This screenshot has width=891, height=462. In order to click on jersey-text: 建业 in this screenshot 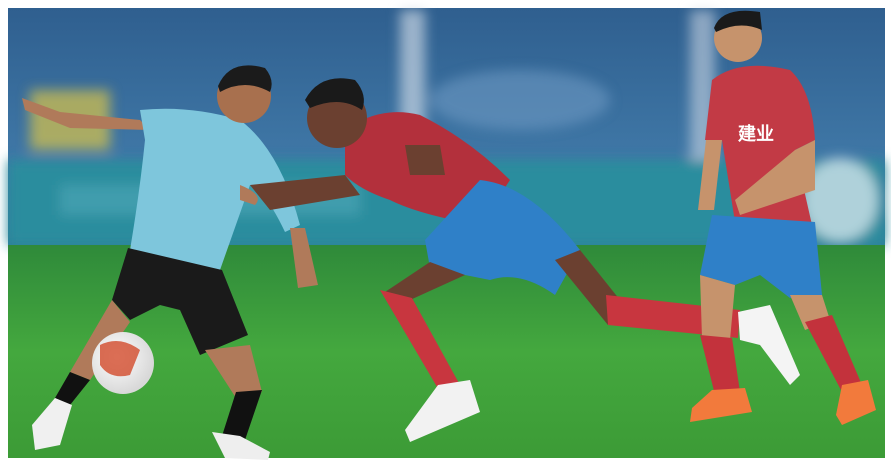, I will do `click(756, 134)`.